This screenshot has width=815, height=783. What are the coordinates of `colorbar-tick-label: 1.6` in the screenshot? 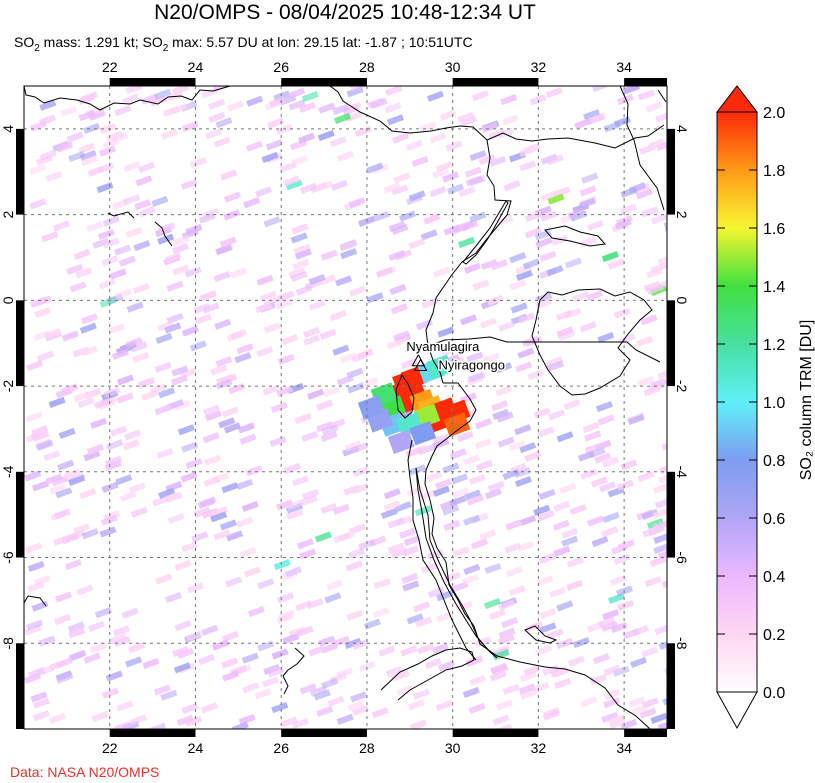 It's located at (774, 229).